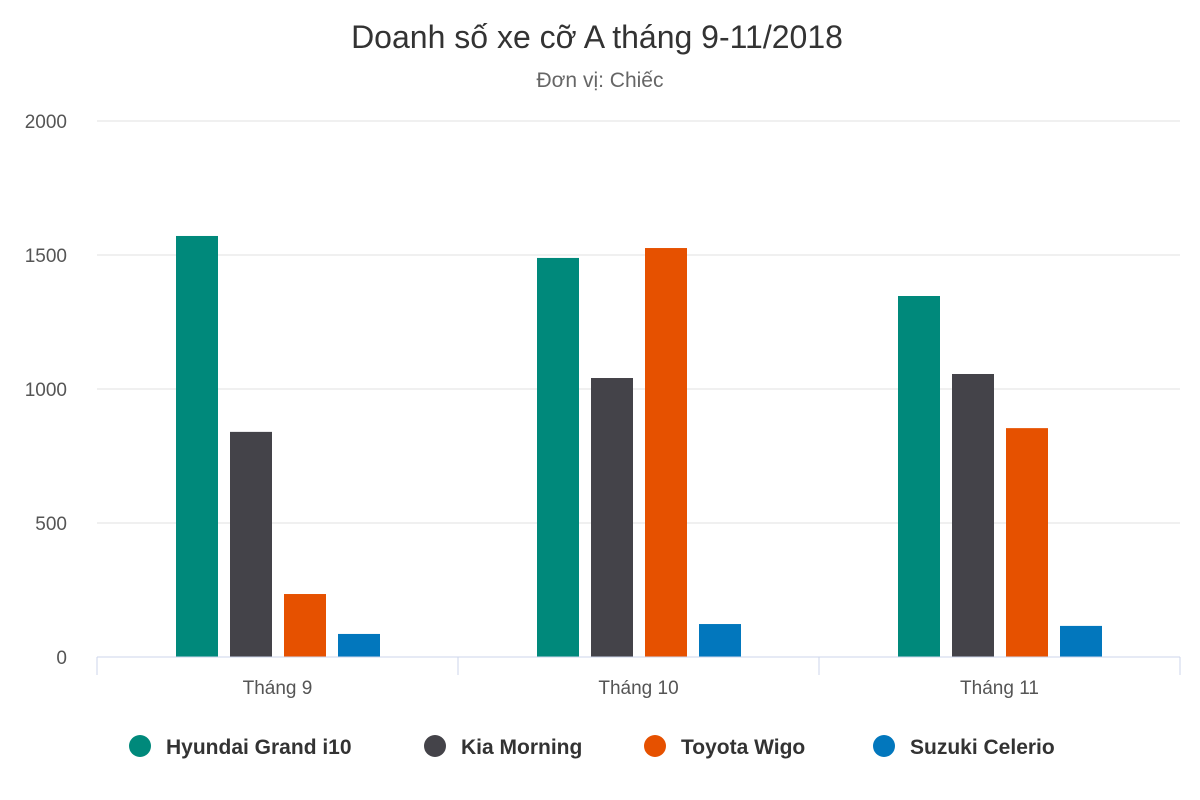  I want to click on y-tick-label: 1500, so click(46, 256).